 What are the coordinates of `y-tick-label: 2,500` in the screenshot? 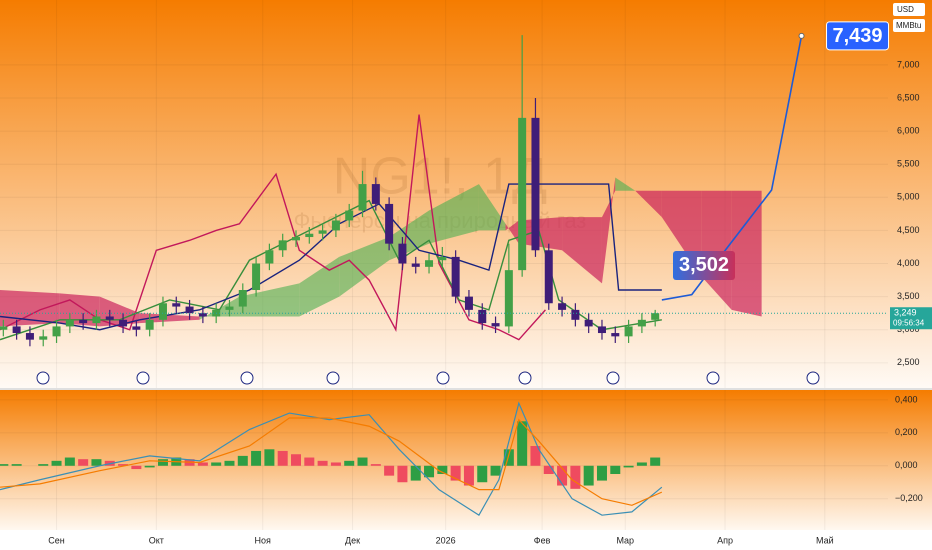 It's located at (908, 362).